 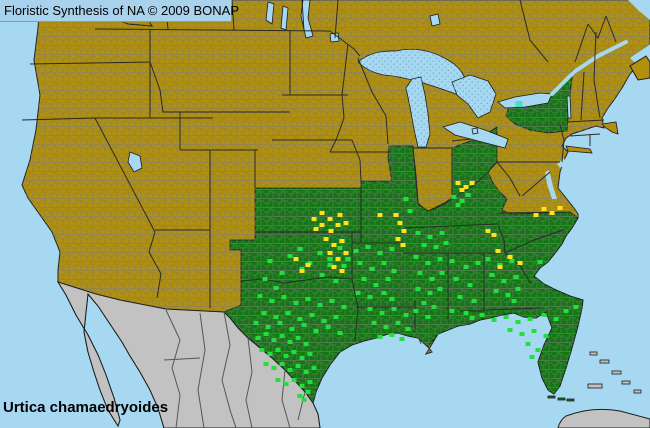 What do you see at coordinates (405, 248) in the screenshot?
I see `mississippi-river` at bounding box center [405, 248].